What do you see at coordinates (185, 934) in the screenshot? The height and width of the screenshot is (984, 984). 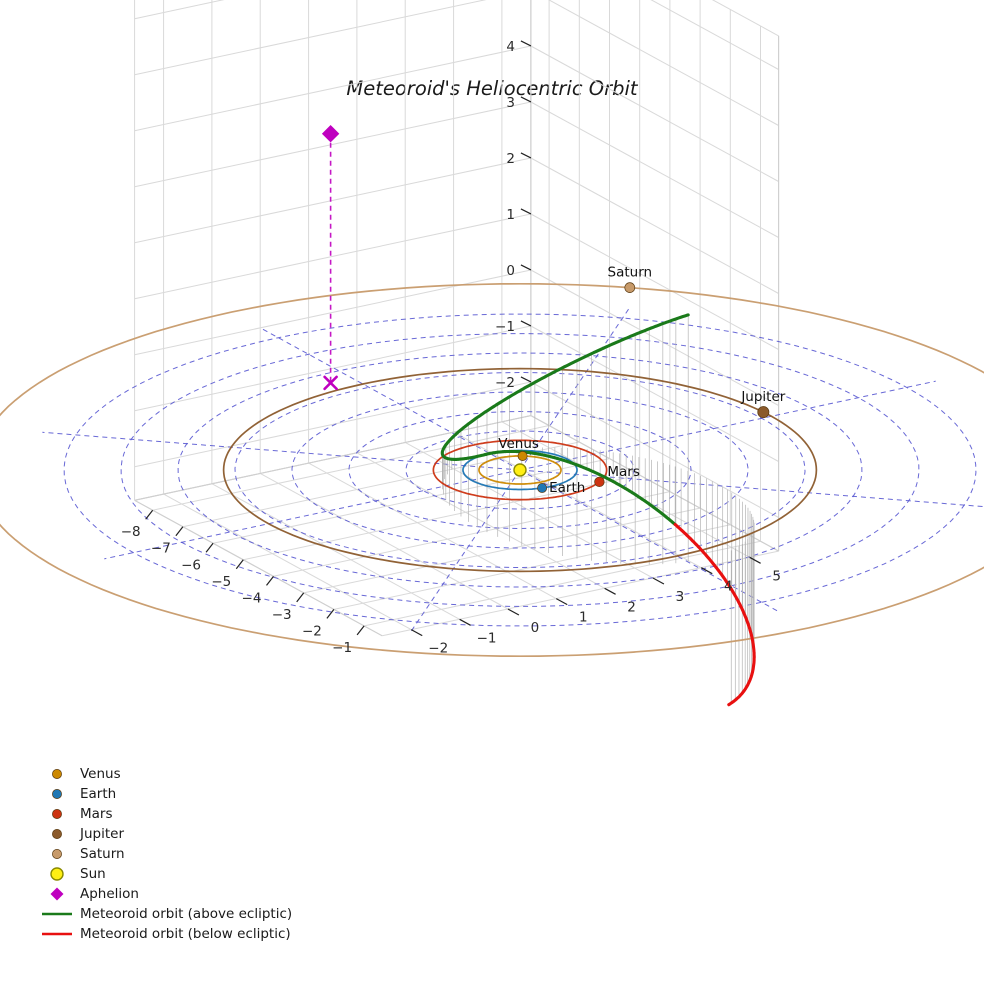 I see `legend-label-meteoroid-orbit-below-ecliptic: Meteoroid orbit (below ecliptic)` at bounding box center [185, 934].